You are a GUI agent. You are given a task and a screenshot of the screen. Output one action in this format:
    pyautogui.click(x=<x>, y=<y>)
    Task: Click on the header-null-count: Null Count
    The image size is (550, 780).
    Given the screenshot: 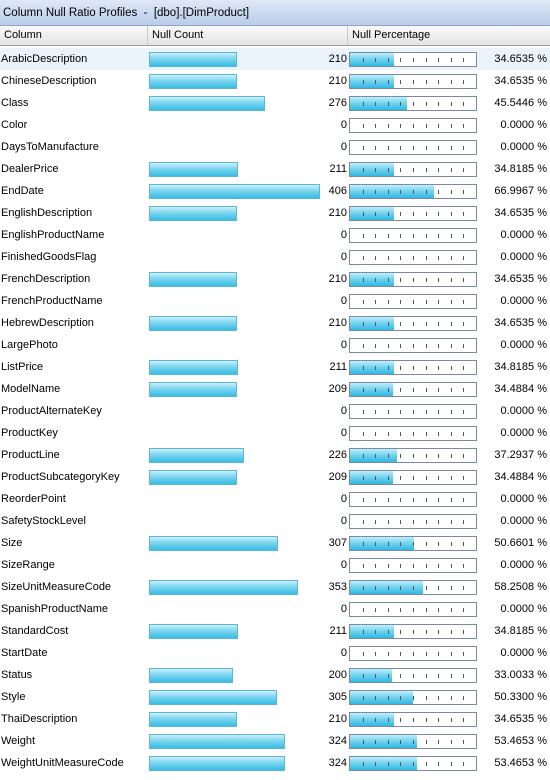 What is the action you would take?
    pyautogui.click(x=248, y=35)
    